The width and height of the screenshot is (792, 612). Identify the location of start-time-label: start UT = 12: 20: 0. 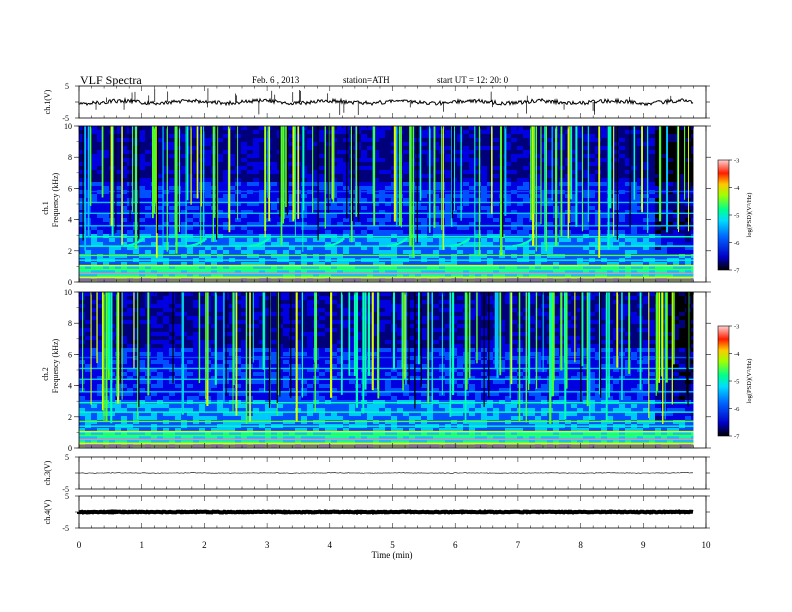
(473, 80).